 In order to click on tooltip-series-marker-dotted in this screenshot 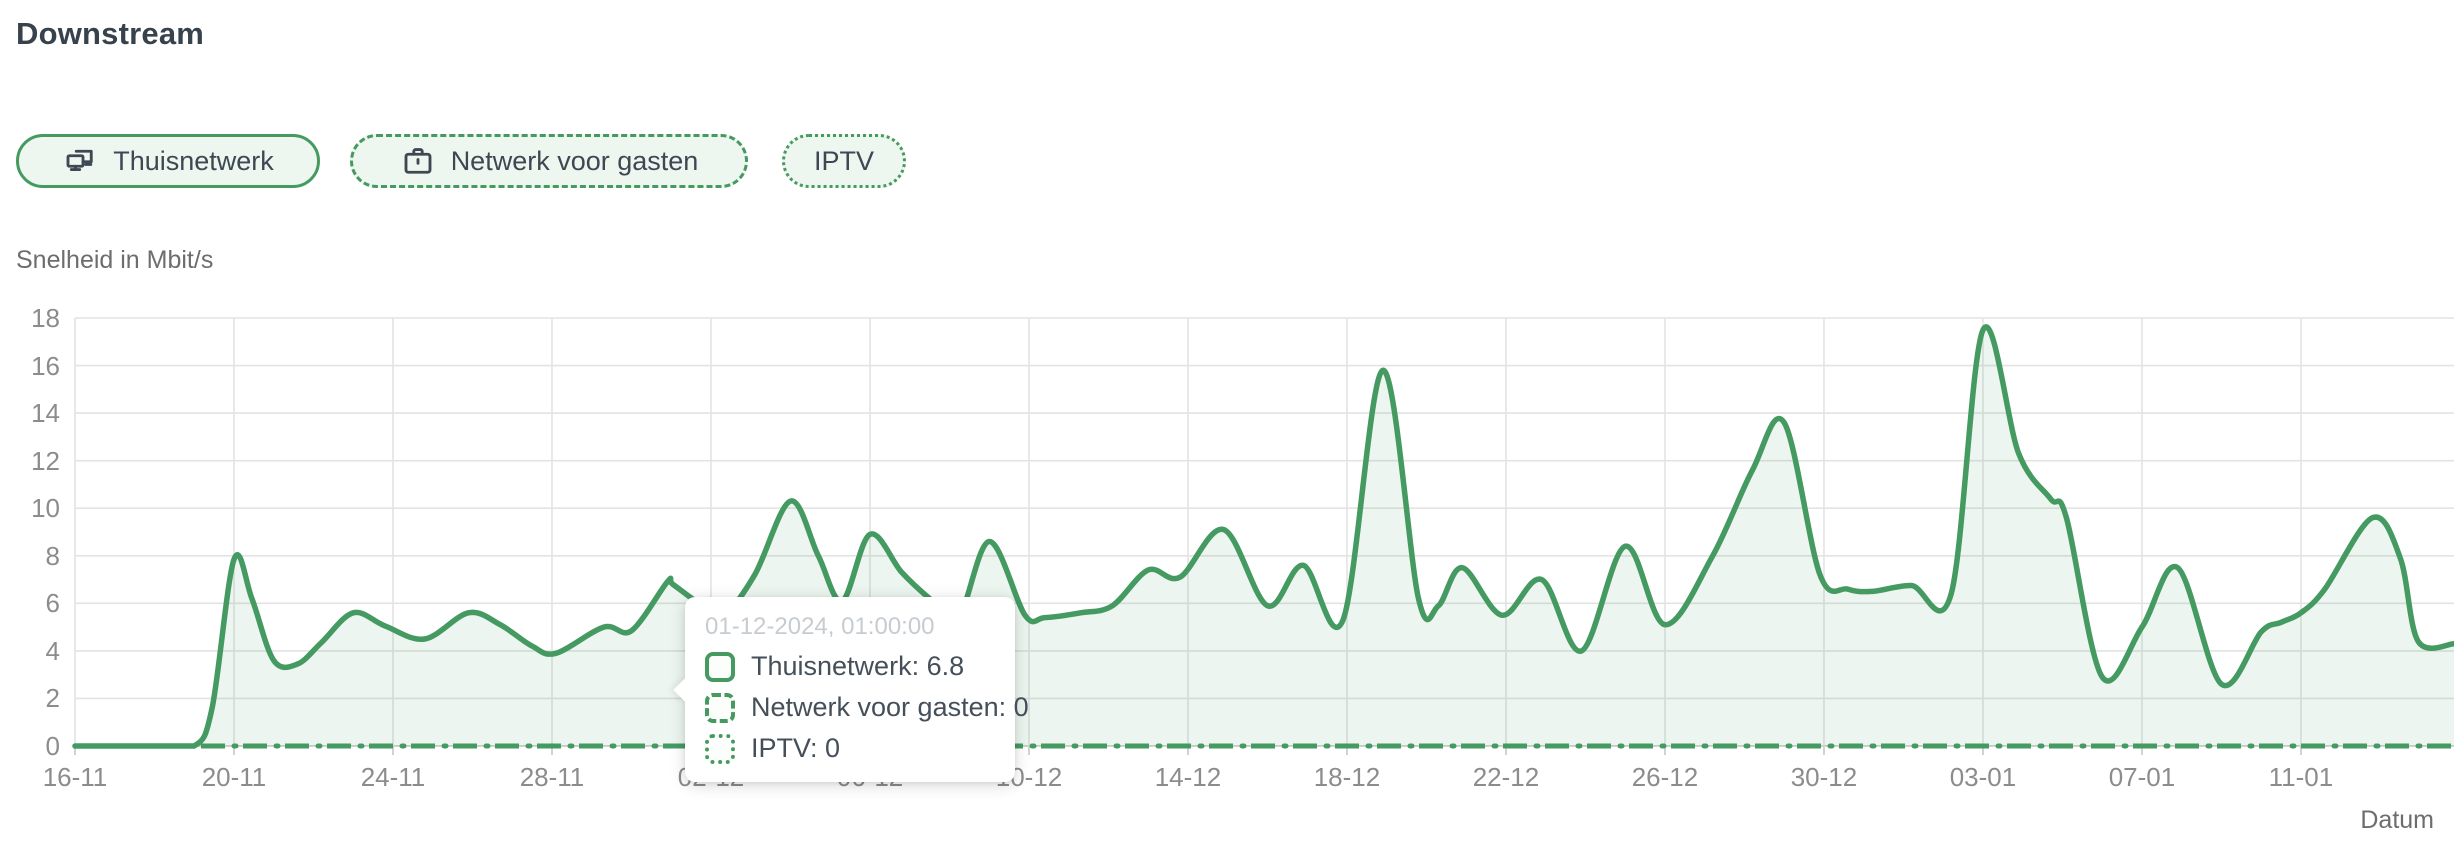, I will do `click(720, 748)`.